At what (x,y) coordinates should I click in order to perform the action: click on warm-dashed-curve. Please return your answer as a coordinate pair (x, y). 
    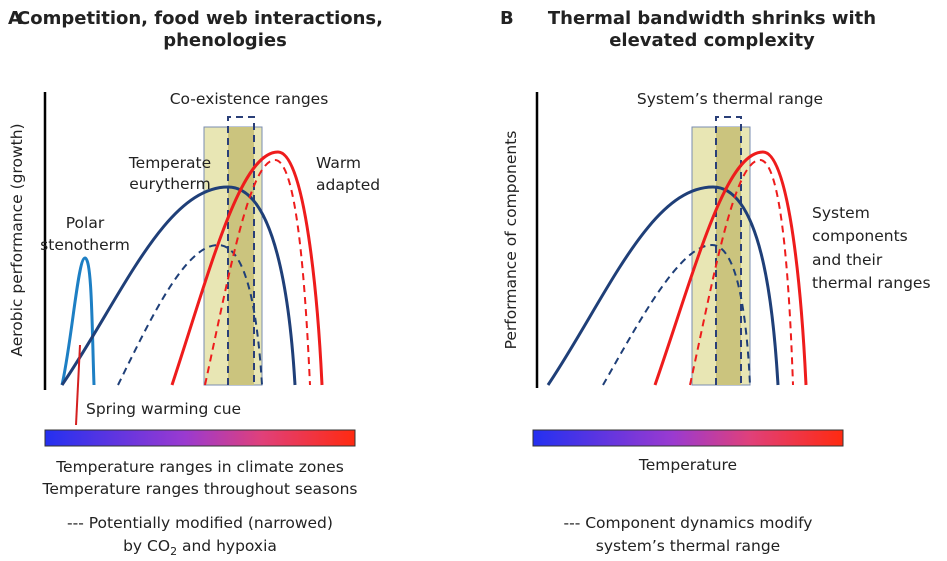
    Looking at the image, I should click on (257, 272).